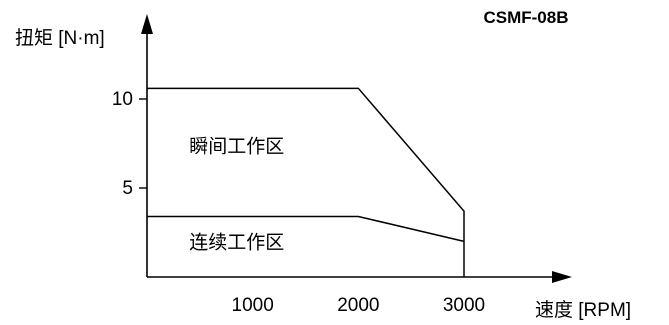 The image size is (669, 325). I want to click on region-label-1: 瞬间工作区, so click(236, 146).